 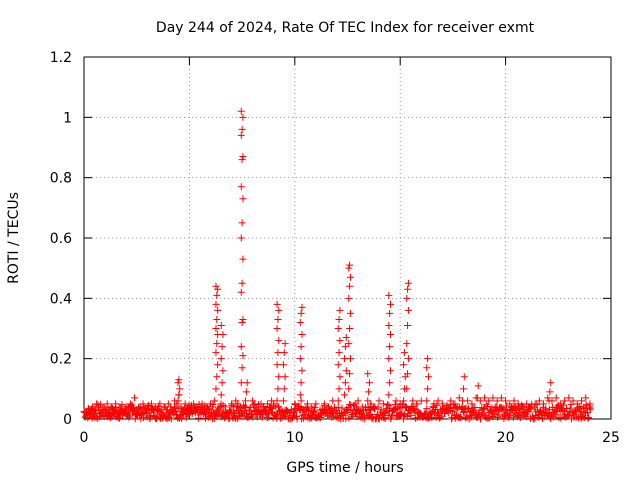 I want to click on x-axis-label: GPS time / hours, so click(x=344, y=468).